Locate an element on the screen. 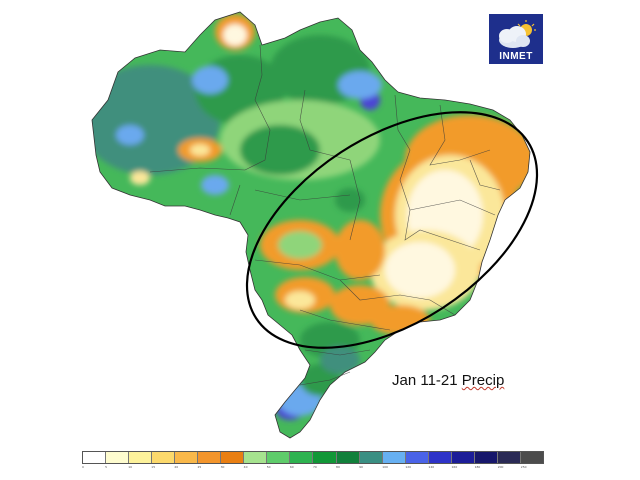 The image size is (640, 480). legend-label: 40 is located at coordinates (245, 467).